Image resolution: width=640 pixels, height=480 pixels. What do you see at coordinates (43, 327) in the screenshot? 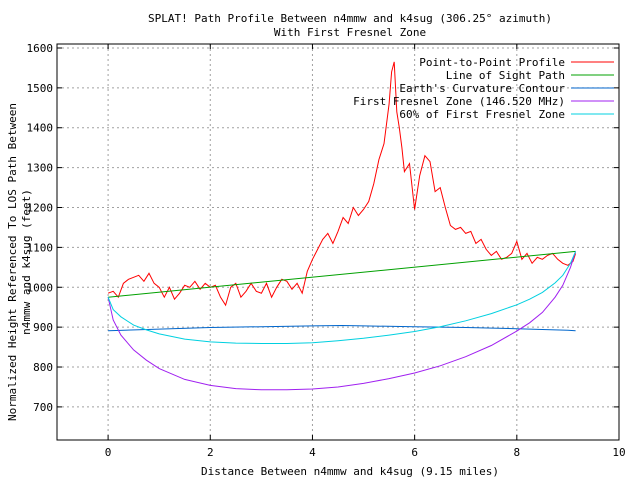
I see `y-tick-label: 900` at bounding box center [43, 327].